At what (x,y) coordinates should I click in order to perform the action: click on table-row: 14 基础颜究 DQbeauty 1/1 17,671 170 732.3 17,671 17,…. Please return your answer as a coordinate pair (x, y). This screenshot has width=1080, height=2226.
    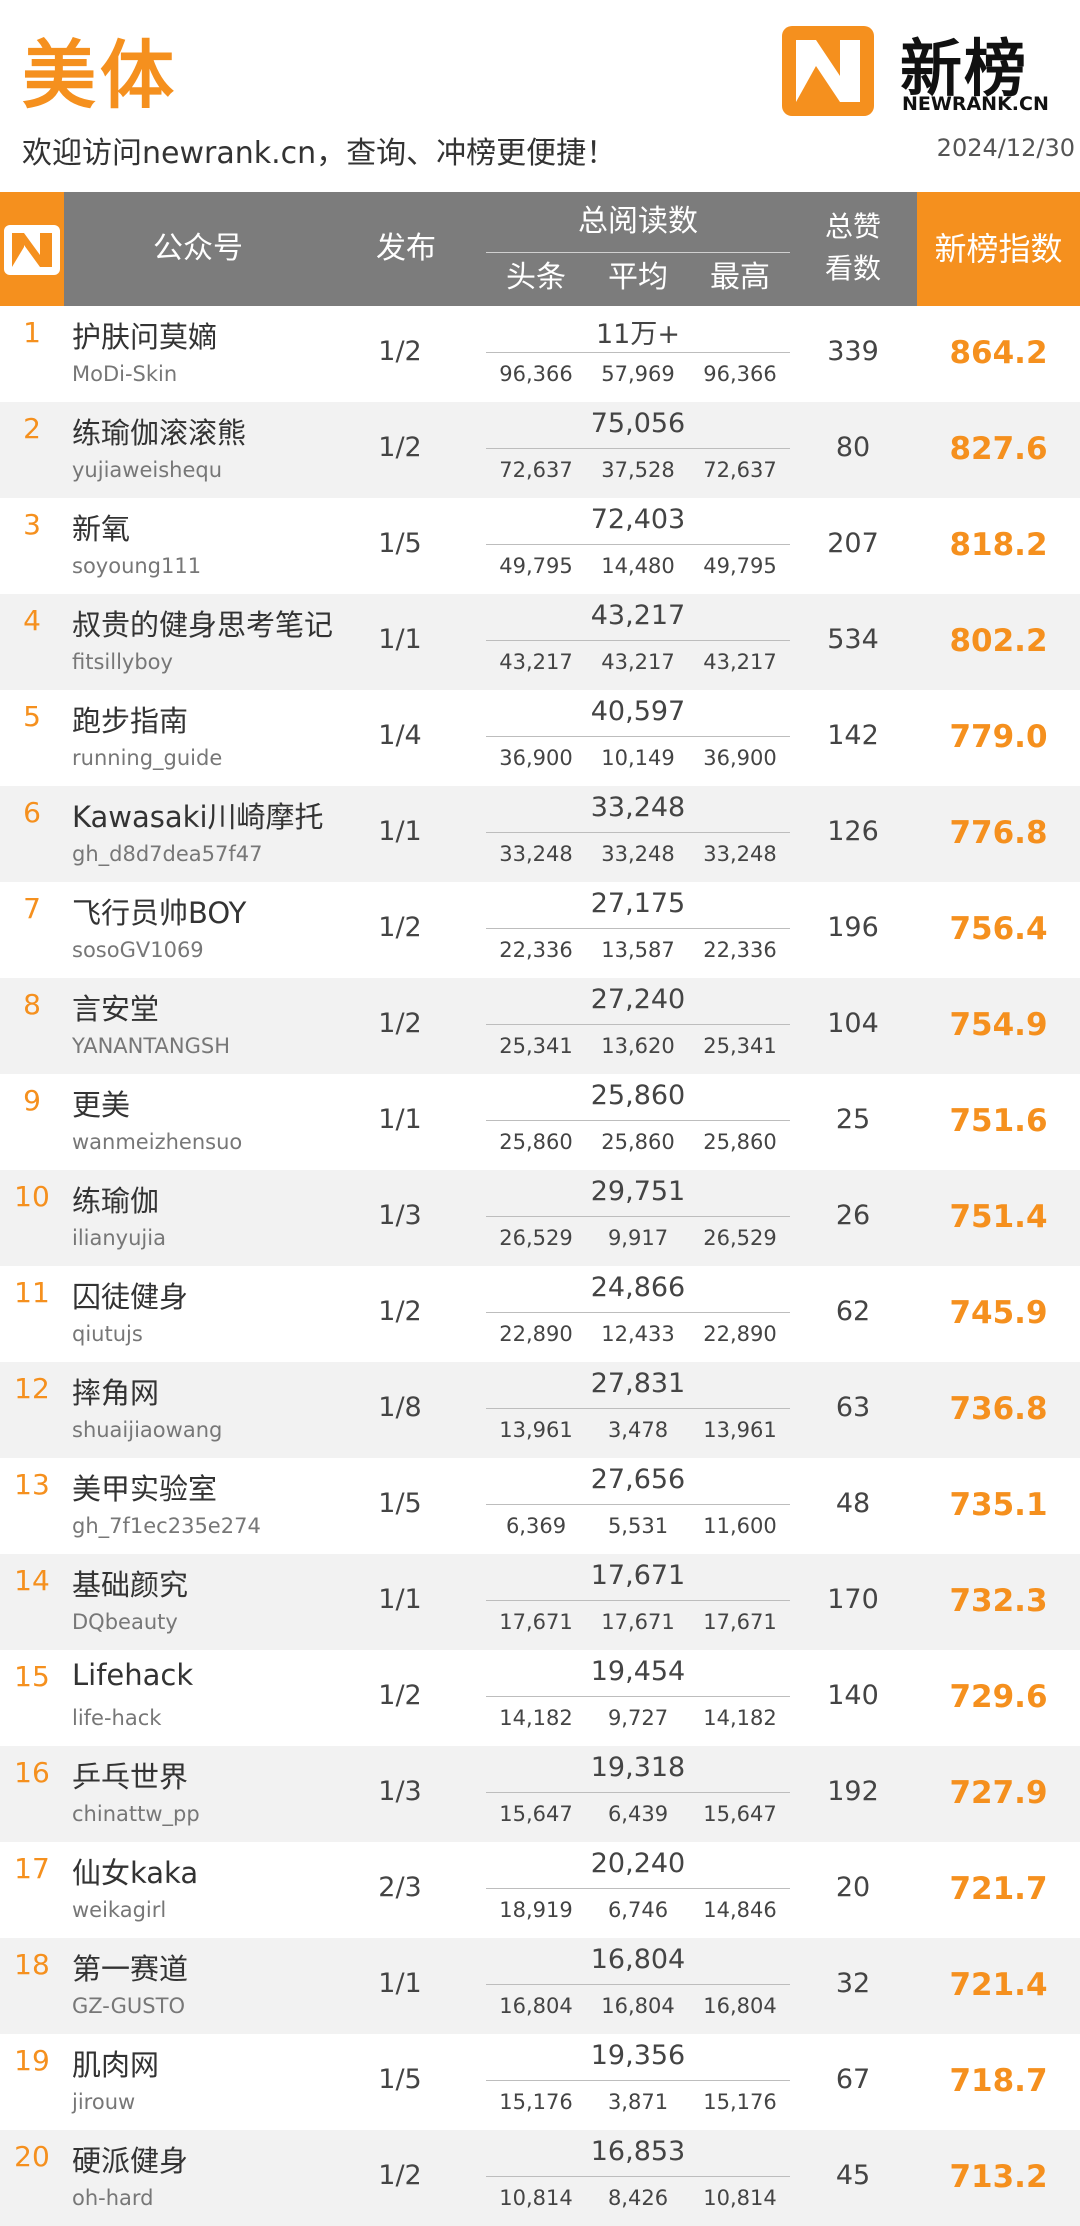
    Looking at the image, I should click on (540, 1602).